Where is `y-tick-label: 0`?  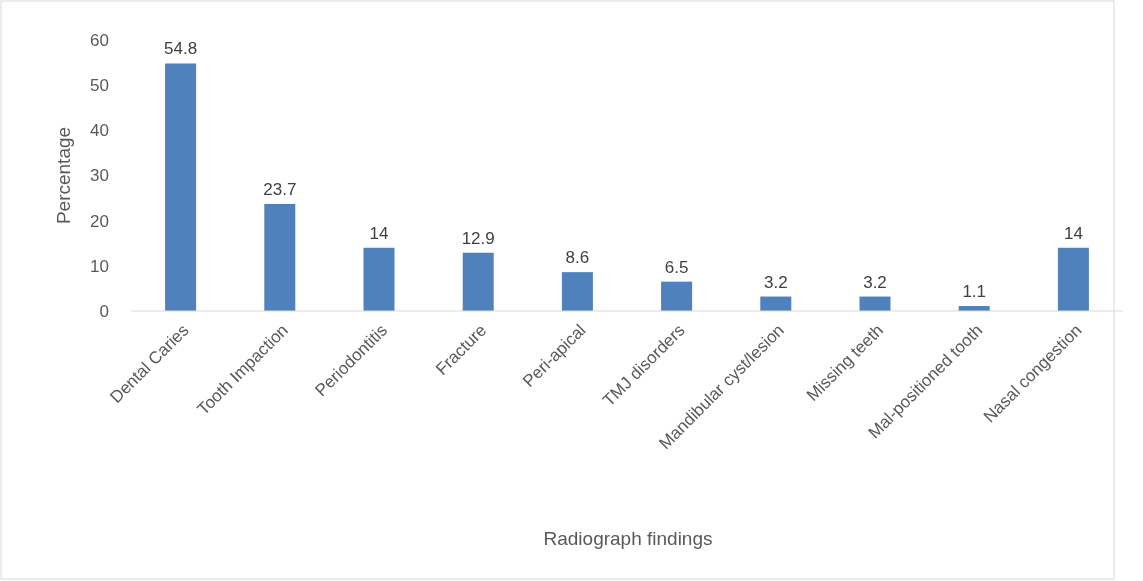
y-tick-label: 0 is located at coordinates (104, 311).